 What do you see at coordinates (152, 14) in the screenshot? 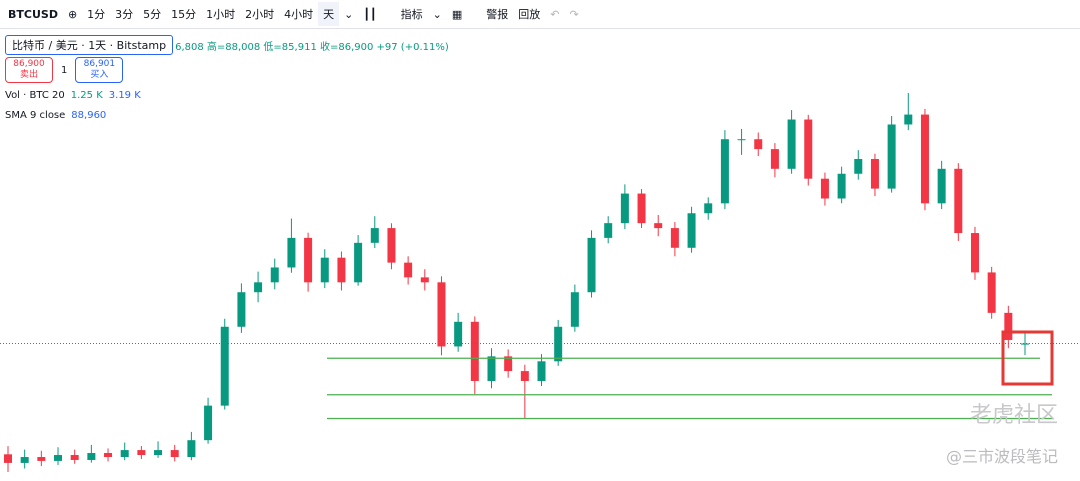
I see `interval: 5分` at bounding box center [152, 14].